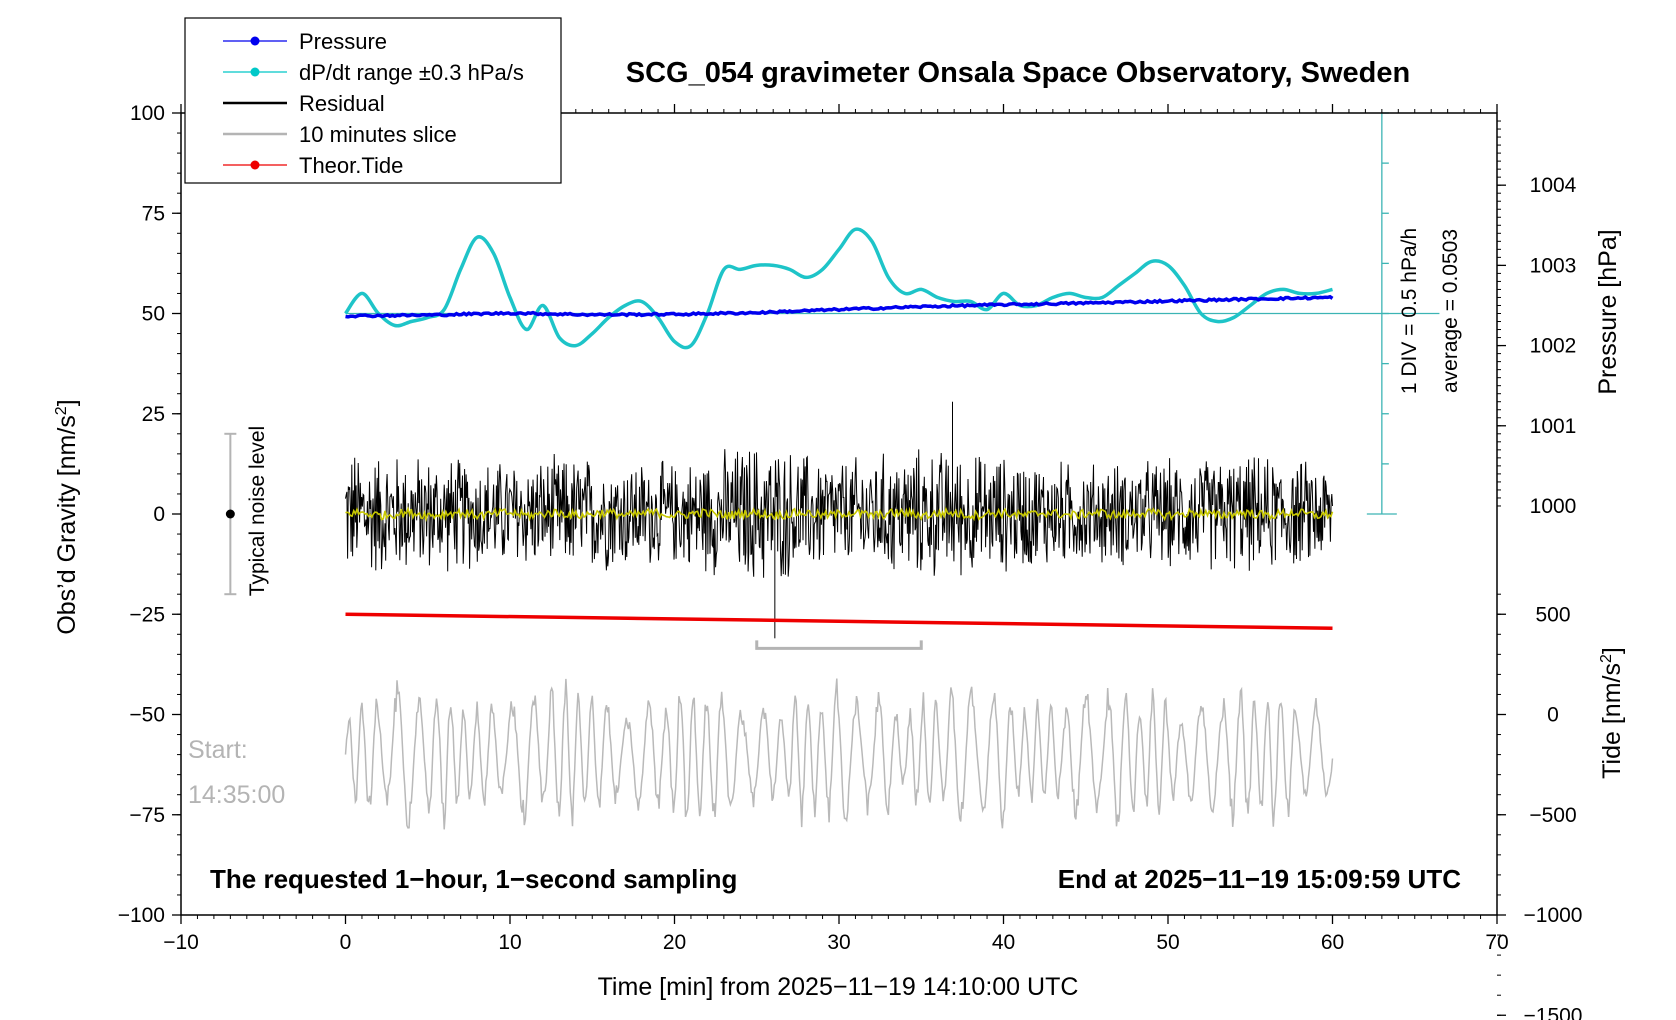 The width and height of the screenshot is (1676, 1020). What do you see at coordinates (839, 306) in the screenshot?
I see `pressure-series-line` at bounding box center [839, 306].